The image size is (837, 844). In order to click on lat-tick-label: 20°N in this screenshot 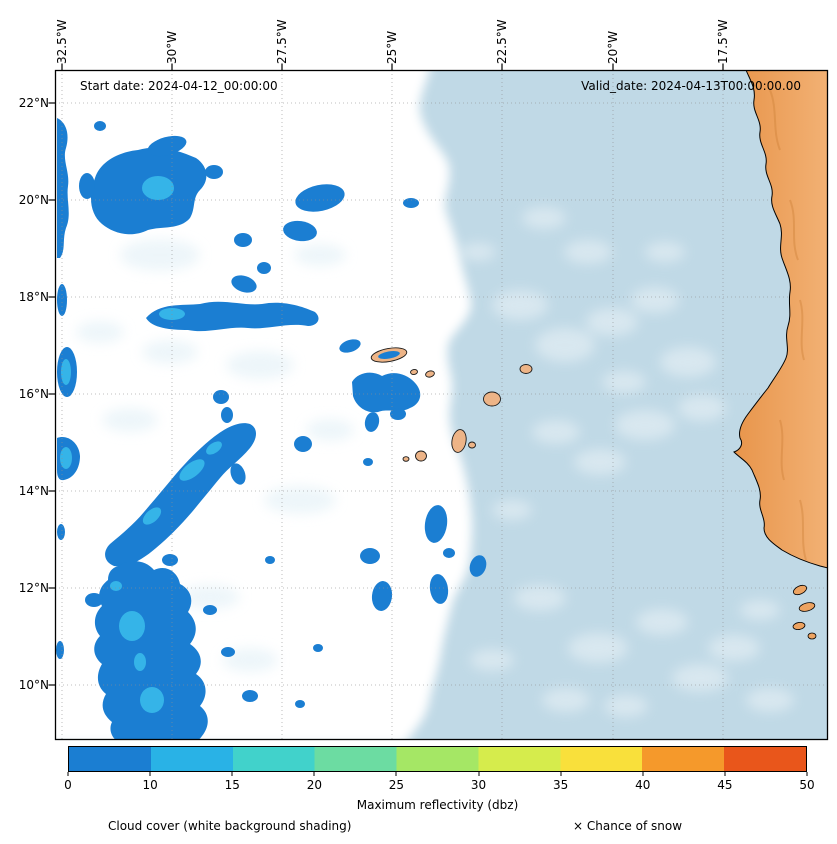, I will do `click(33, 200)`.